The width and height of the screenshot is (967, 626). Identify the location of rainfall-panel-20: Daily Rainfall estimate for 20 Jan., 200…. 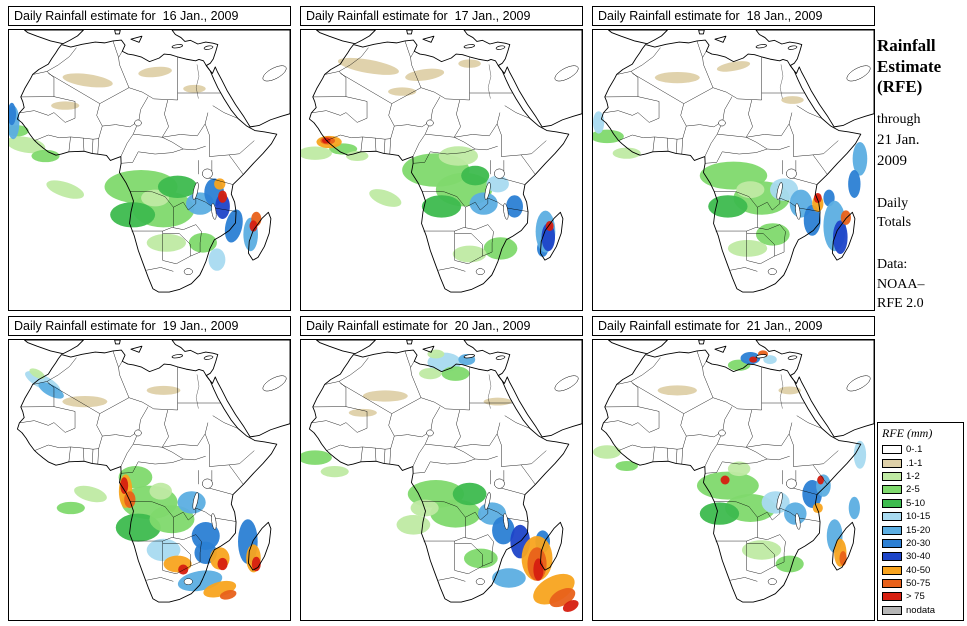
(441, 468).